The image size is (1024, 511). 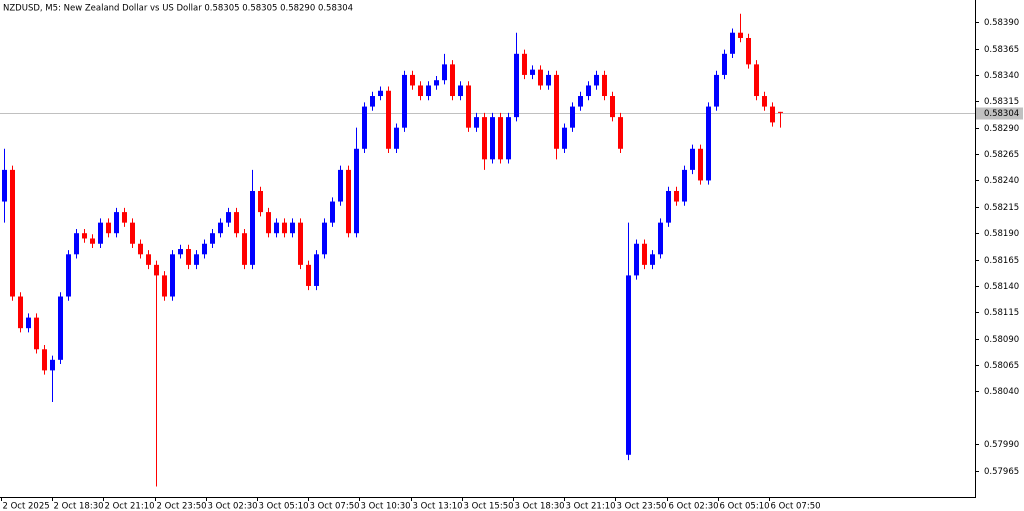 I want to click on y-tick-label: 0.58265, so click(x=1001, y=155).